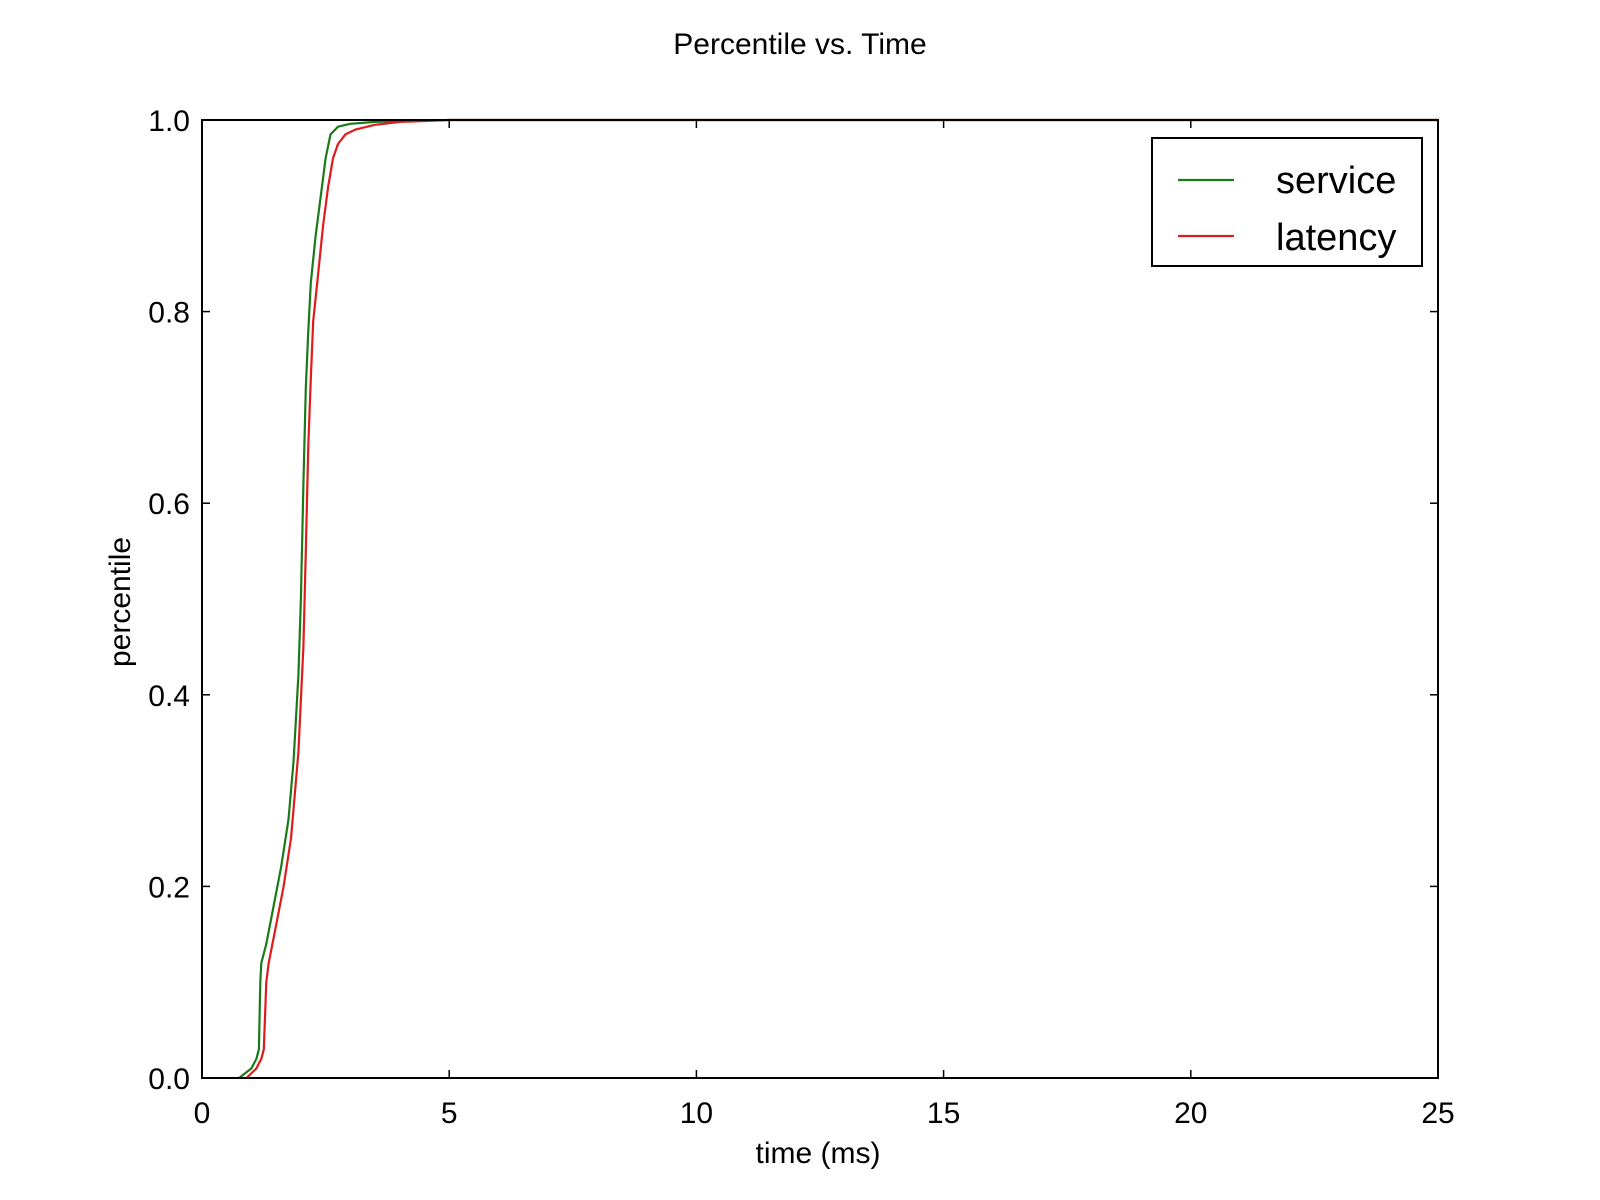  I want to click on y-tick-label: 0.6, so click(169, 504).